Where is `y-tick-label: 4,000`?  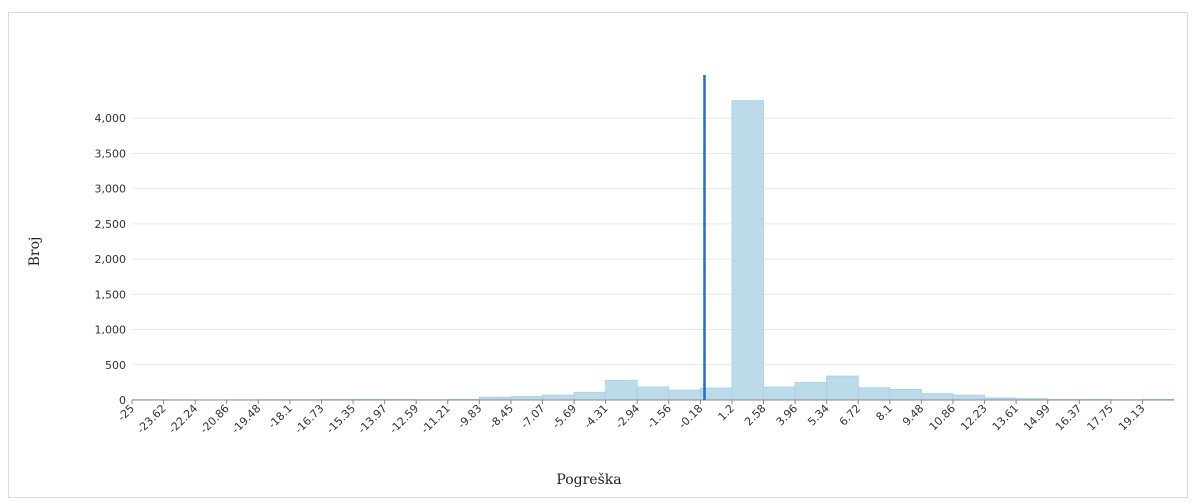
y-tick-label: 4,000 is located at coordinates (111, 118).